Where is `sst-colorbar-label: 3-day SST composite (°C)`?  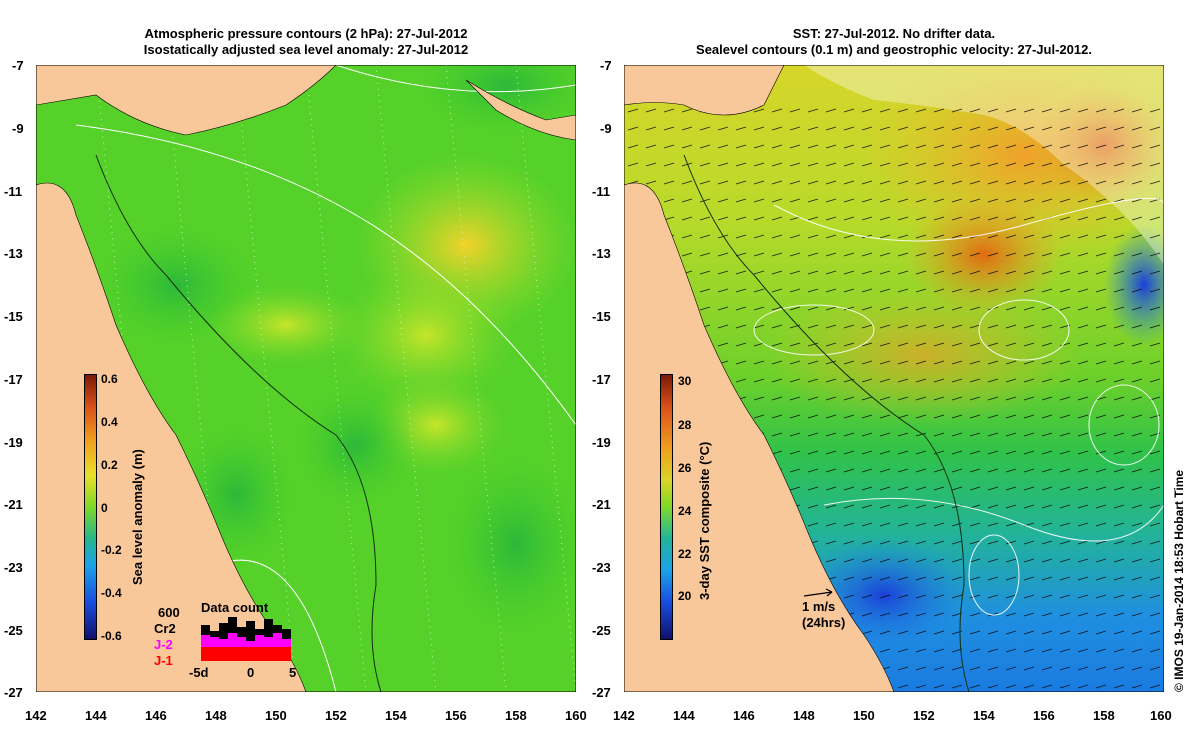
sst-colorbar-label: 3-day SST composite (°C) is located at coordinates (704, 520).